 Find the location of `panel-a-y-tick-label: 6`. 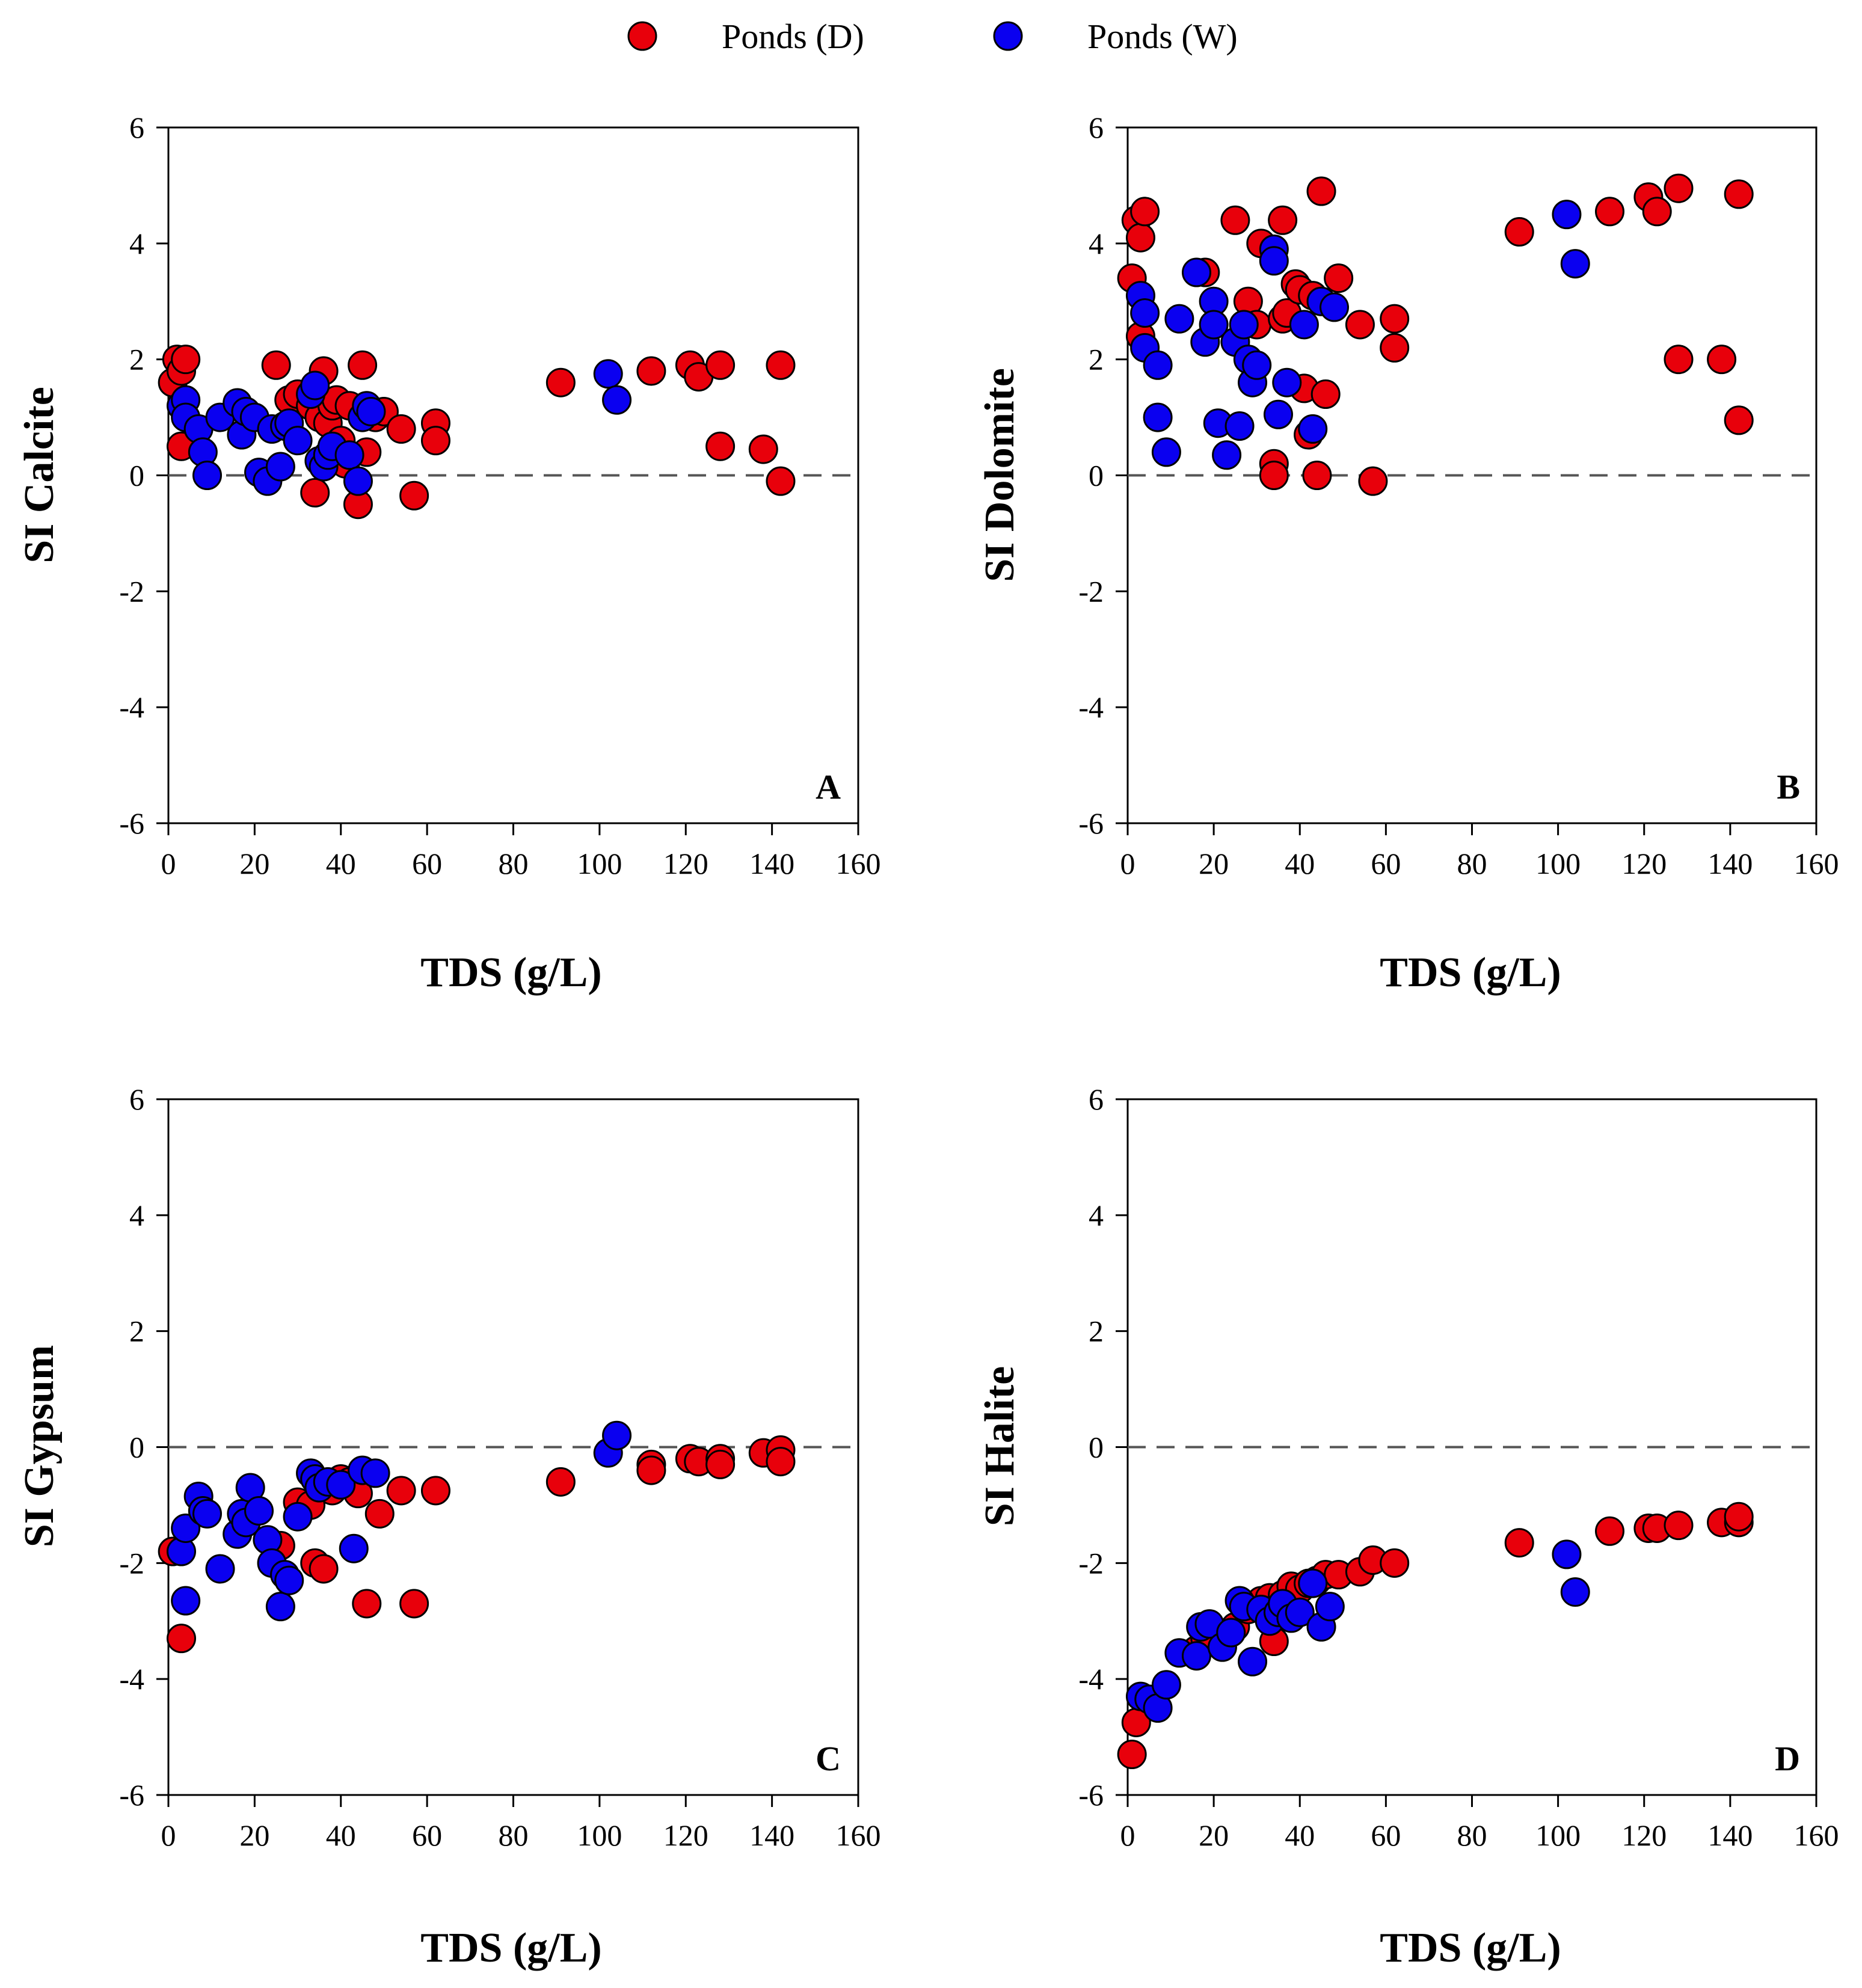

panel-a-y-tick-label: 6 is located at coordinates (136, 127).